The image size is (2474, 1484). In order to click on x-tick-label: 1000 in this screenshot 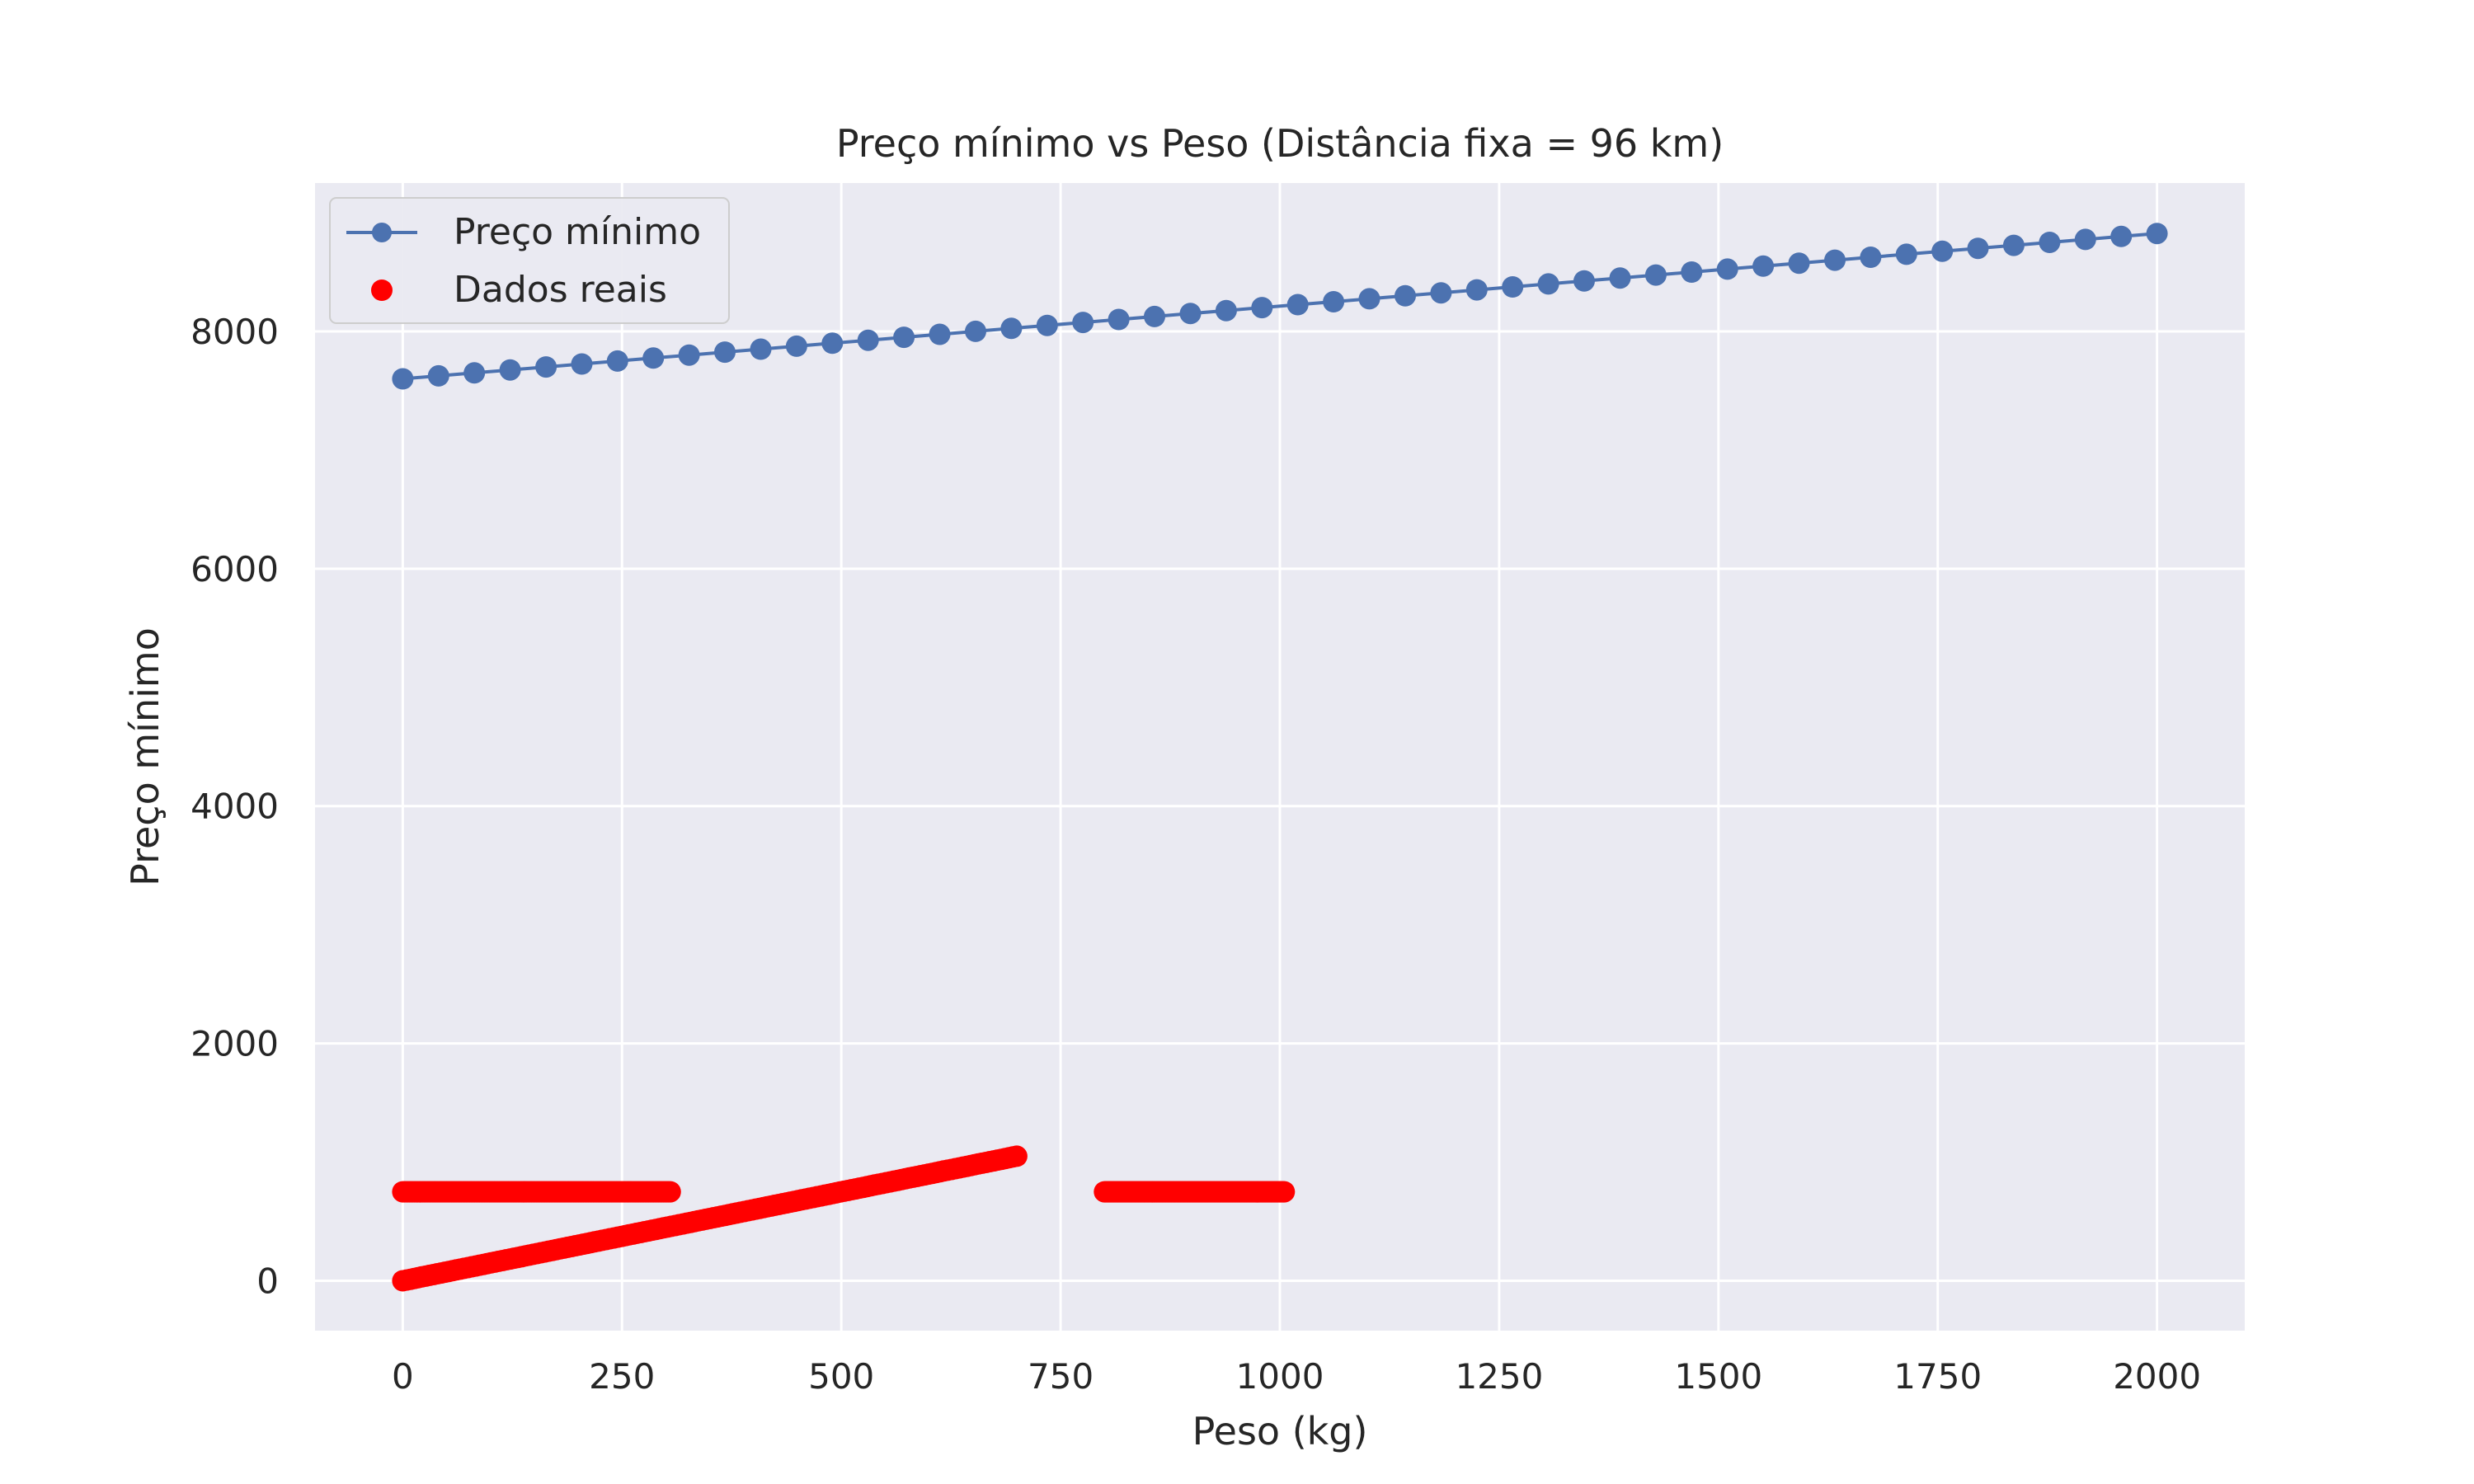, I will do `click(1280, 1376)`.